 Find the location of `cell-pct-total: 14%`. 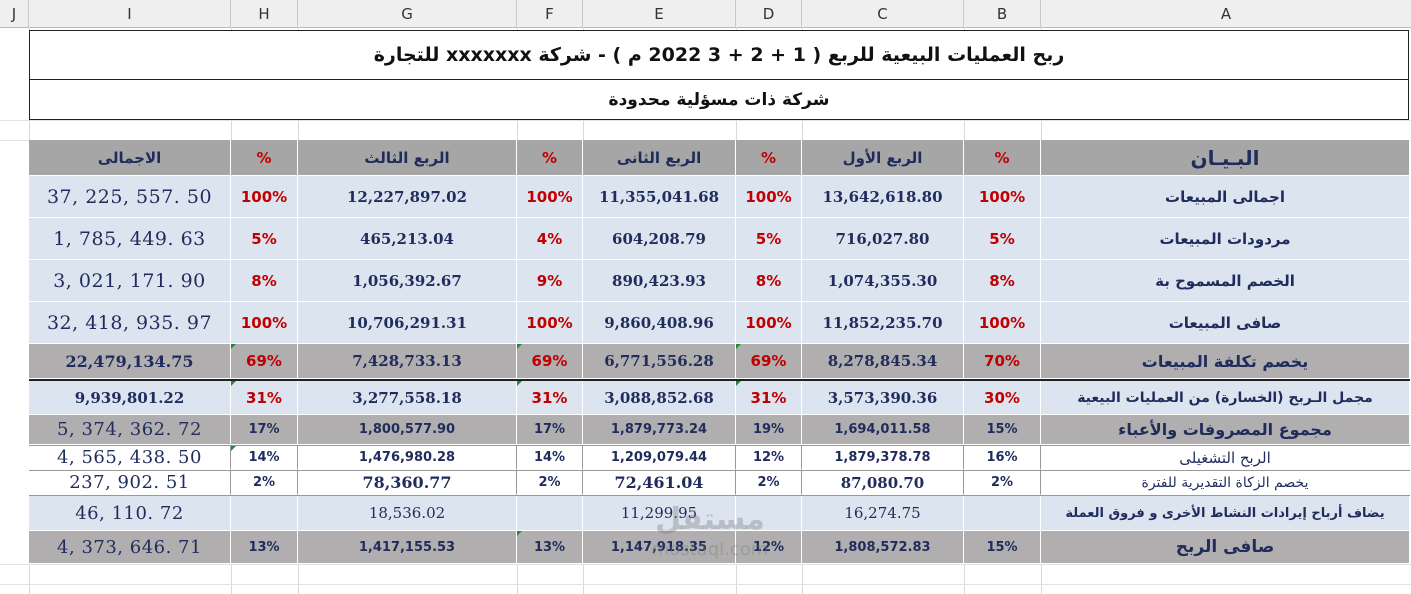

cell-pct-total: 14% is located at coordinates (264, 458).